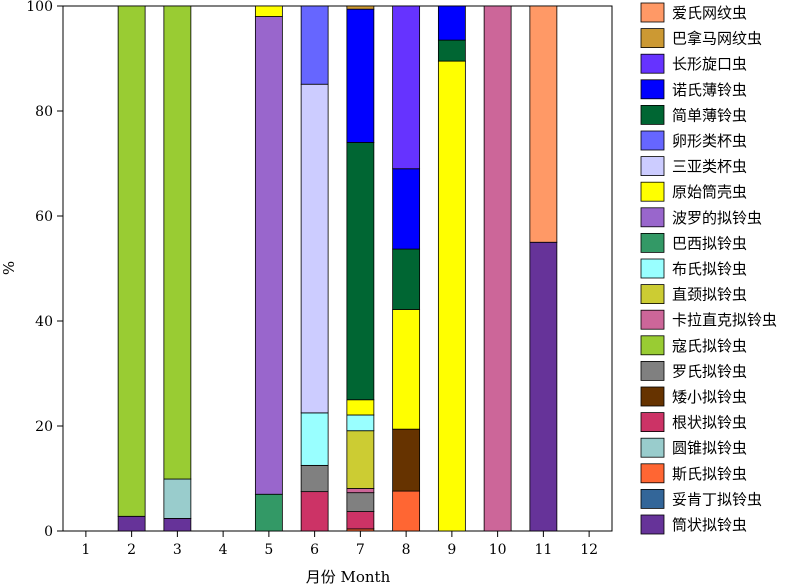  What do you see at coordinates (709, 141) in the screenshot?
I see `legend-label: 卵形类杯虫` at bounding box center [709, 141].